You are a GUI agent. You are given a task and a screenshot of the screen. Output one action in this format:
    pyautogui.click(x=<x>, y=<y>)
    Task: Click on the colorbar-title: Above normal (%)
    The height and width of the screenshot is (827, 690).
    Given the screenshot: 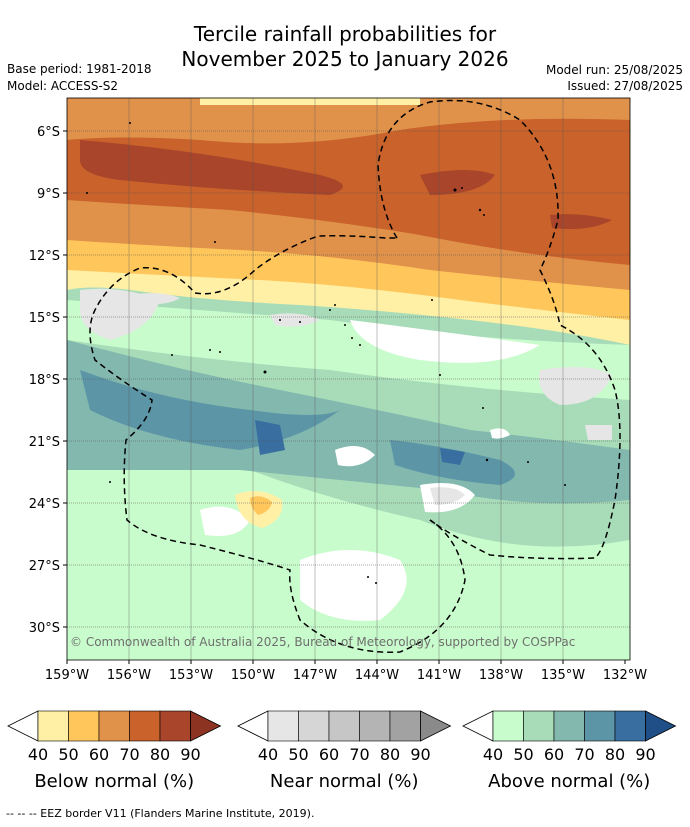 What is the action you would take?
    pyautogui.click(x=569, y=781)
    